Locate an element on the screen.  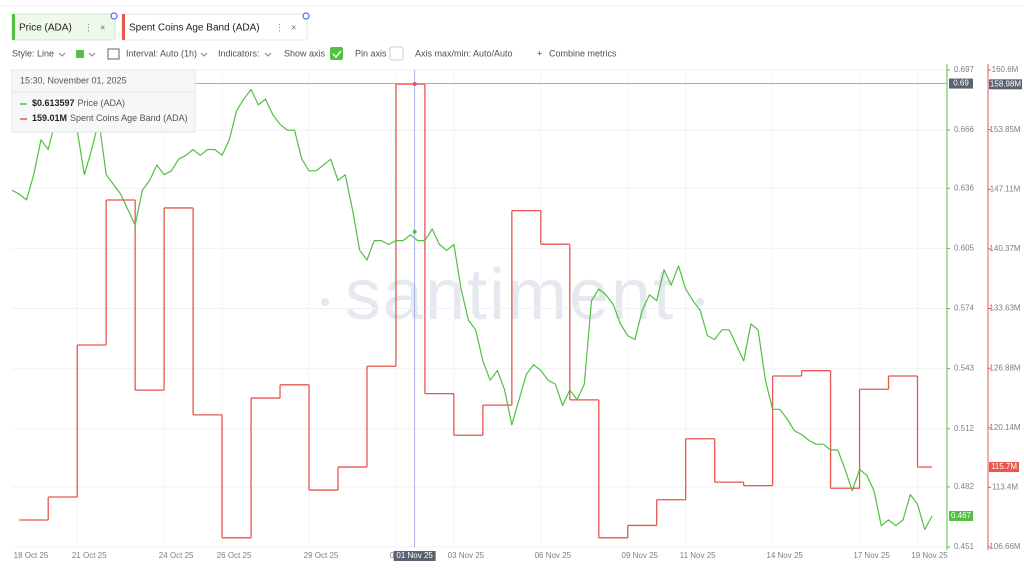
y-tick-label: 0.482 is located at coordinates (964, 486).